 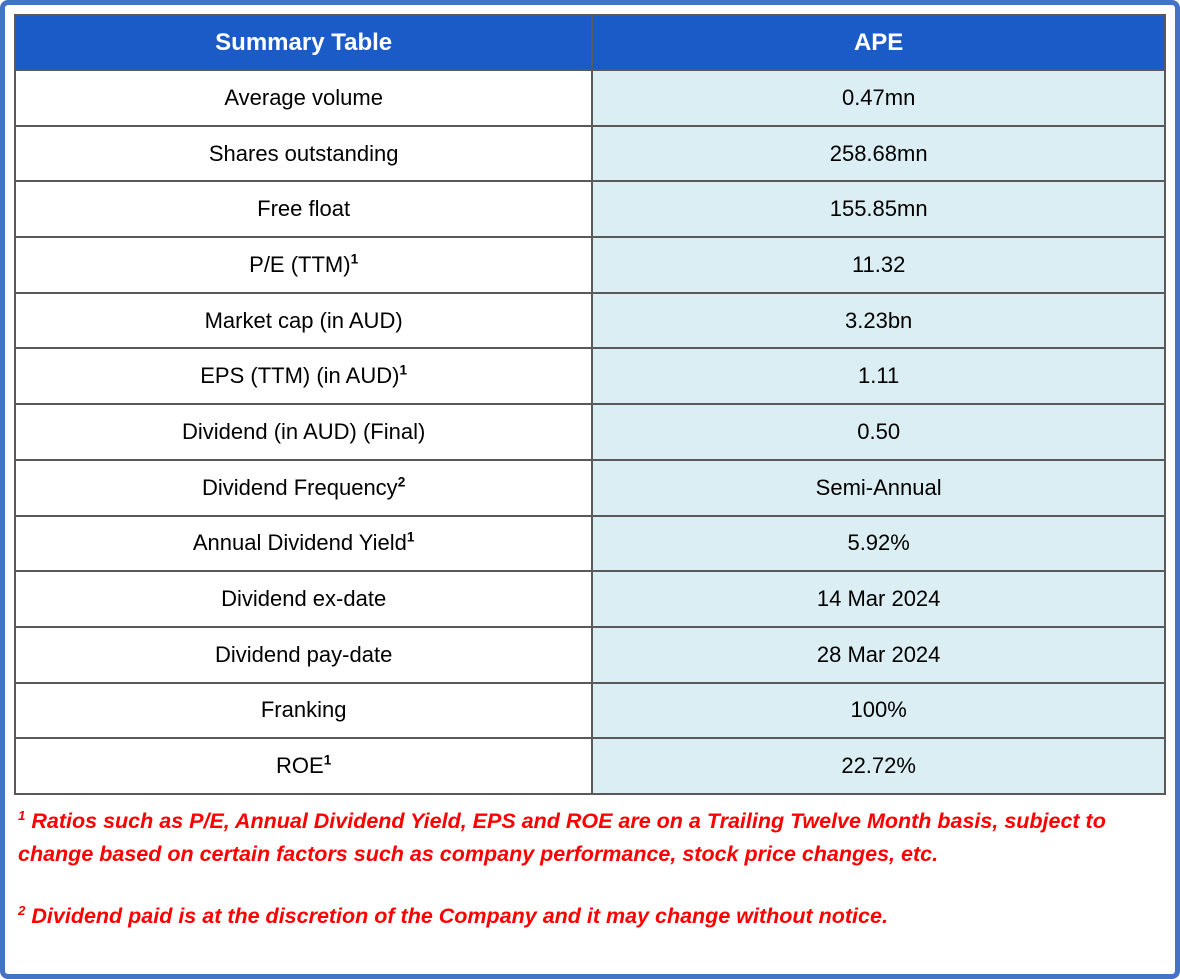 What do you see at coordinates (878, 320) in the screenshot?
I see `row-value: 3.23bn` at bounding box center [878, 320].